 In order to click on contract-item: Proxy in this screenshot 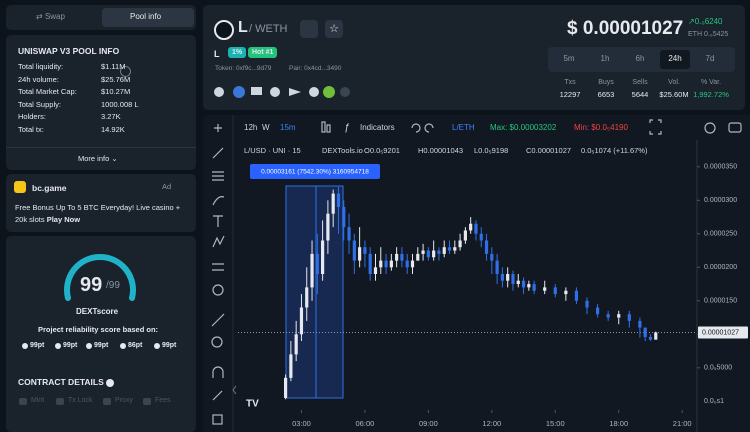, I will do `click(124, 400)`.